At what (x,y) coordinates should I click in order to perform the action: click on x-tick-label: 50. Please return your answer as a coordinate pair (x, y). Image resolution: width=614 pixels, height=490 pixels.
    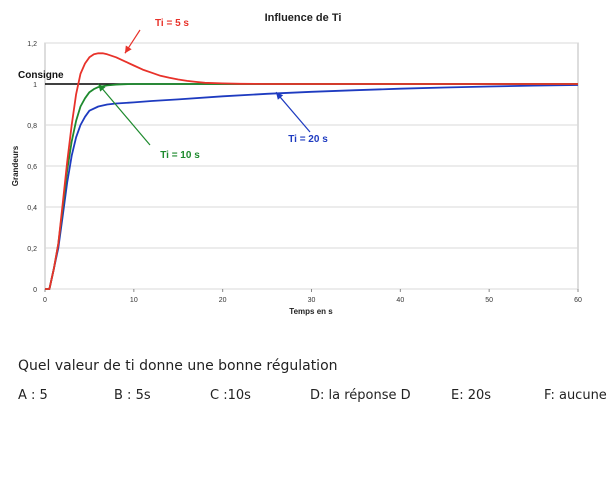
    Looking at the image, I should click on (489, 300).